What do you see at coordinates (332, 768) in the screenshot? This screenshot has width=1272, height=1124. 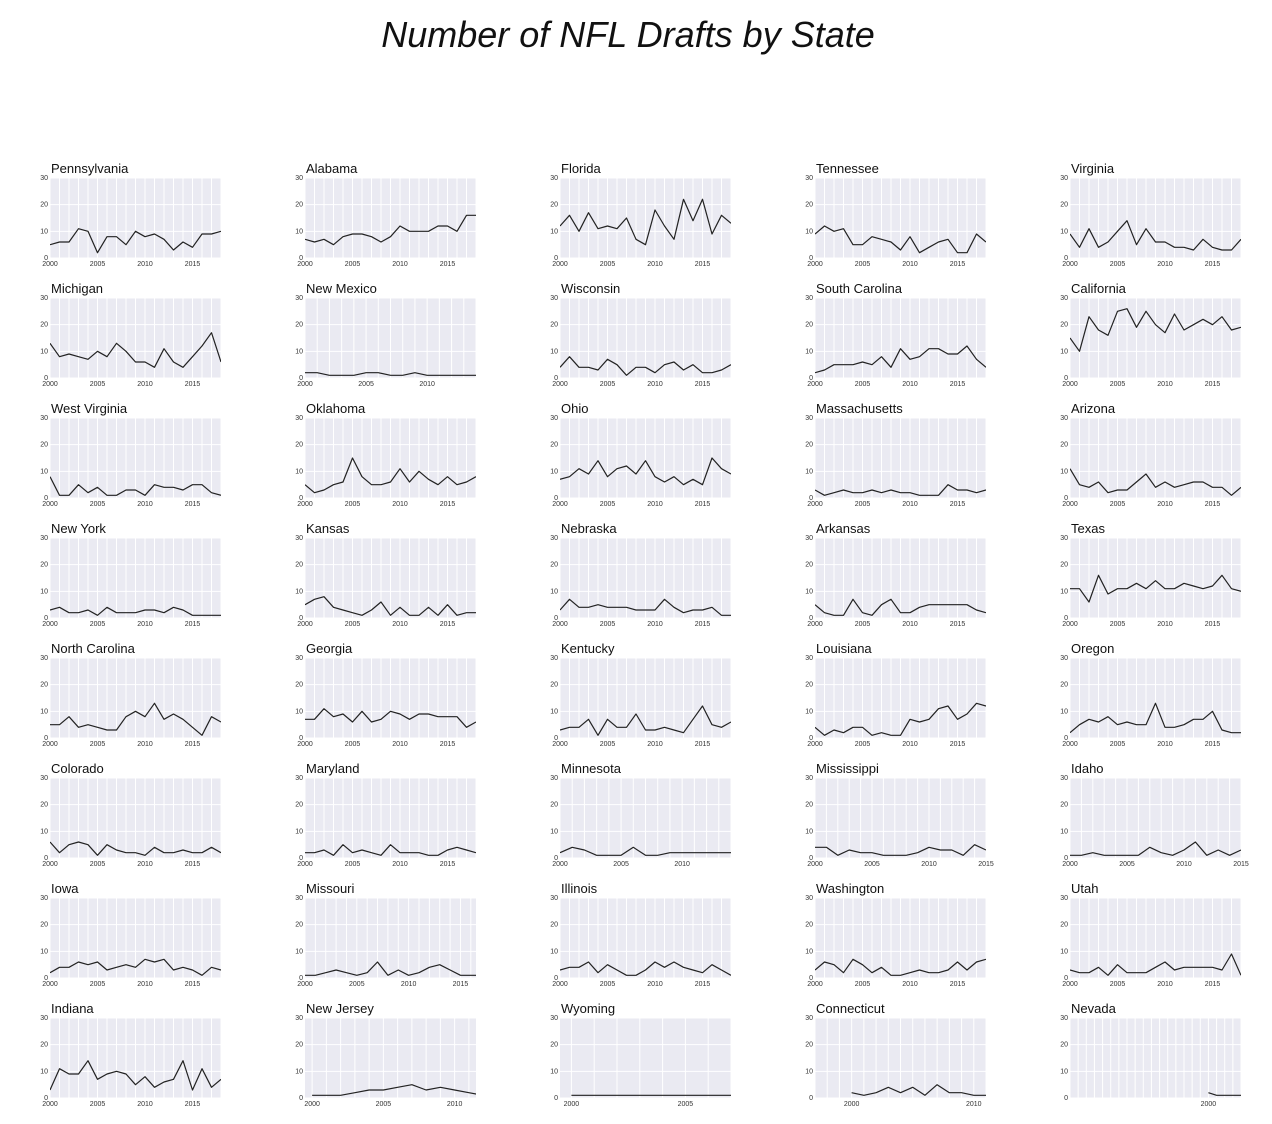 I see `panel-title: Maryland` at bounding box center [332, 768].